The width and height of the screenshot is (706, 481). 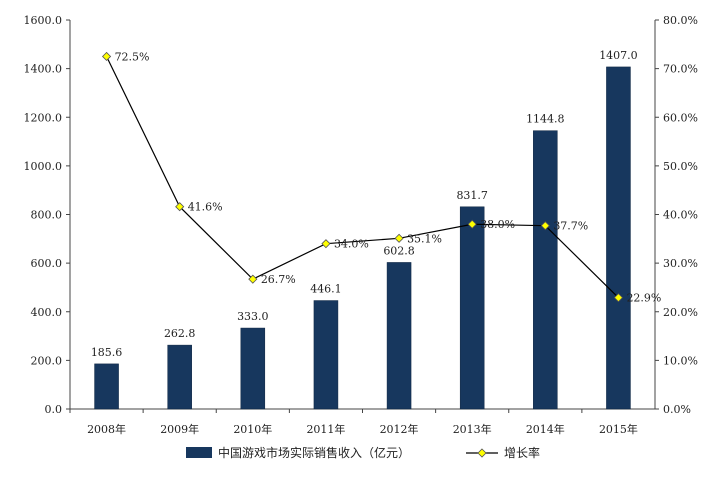 I want to click on legend-bar-label: 中国游戏市场实际销售收入（亿元）, so click(x=314, y=452).